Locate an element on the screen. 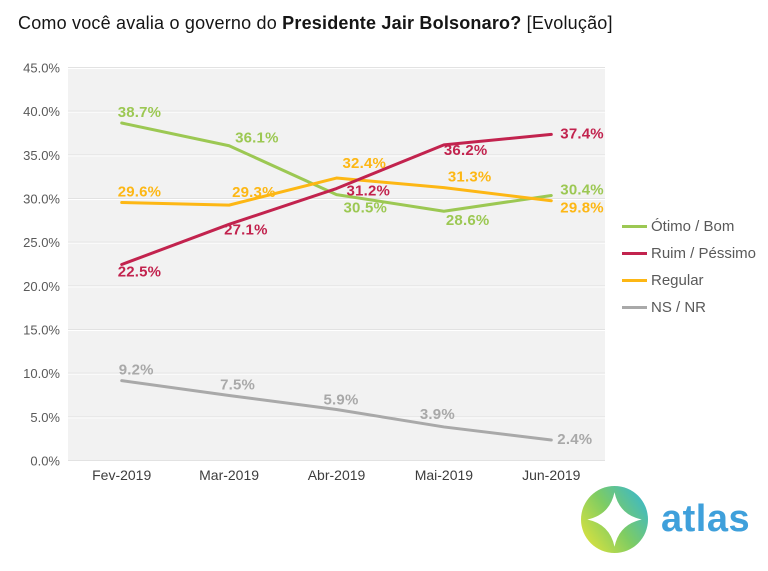 This screenshot has height=571, width=768. value-label-ruim-pessimo-abr-2019: 31.2% is located at coordinates (369, 191).